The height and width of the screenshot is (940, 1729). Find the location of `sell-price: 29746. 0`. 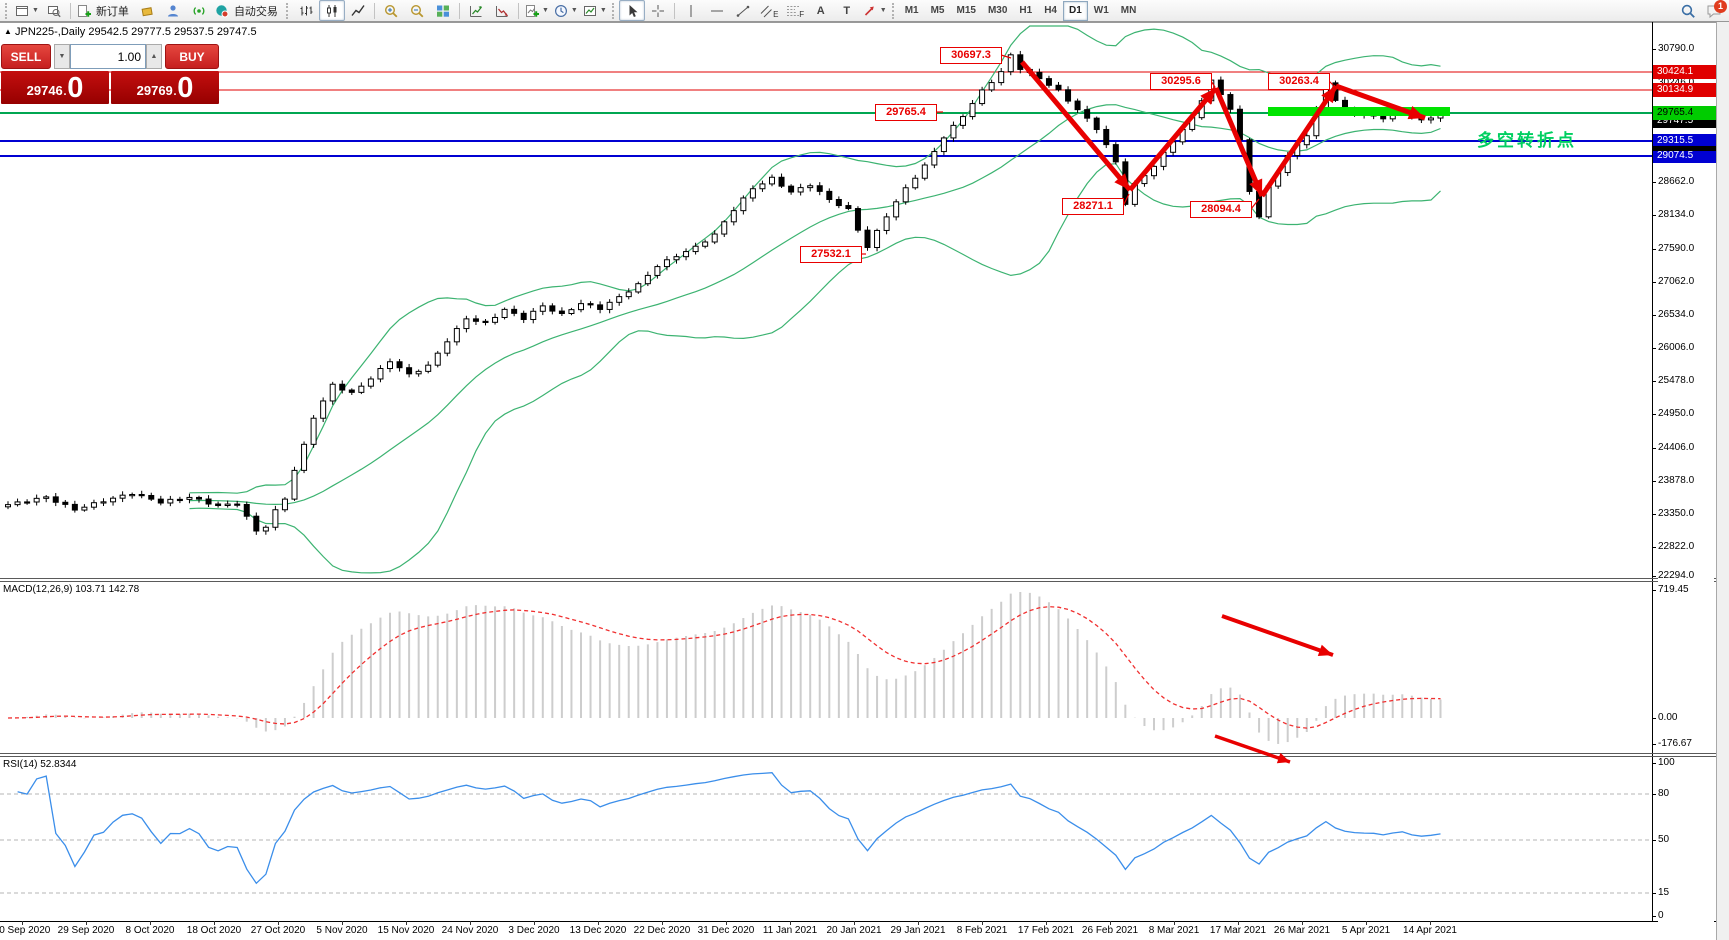

sell-price: 29746. 0 is located at coordinates (55, 87).